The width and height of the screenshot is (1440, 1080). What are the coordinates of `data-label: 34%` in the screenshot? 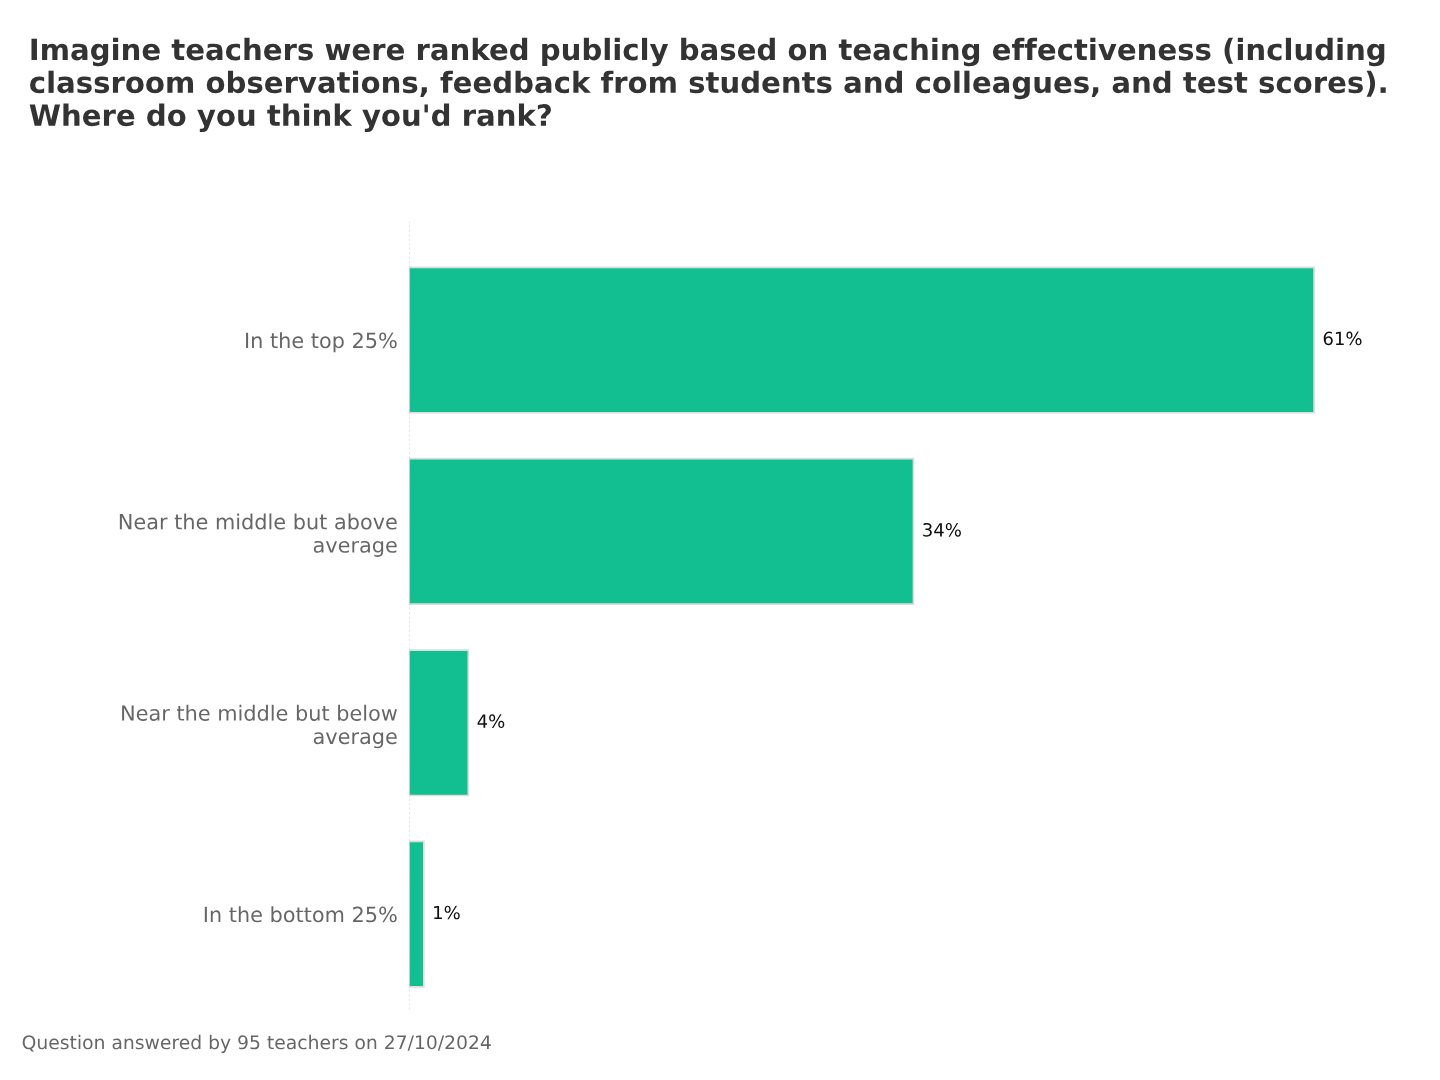 It's located at (942, 529).